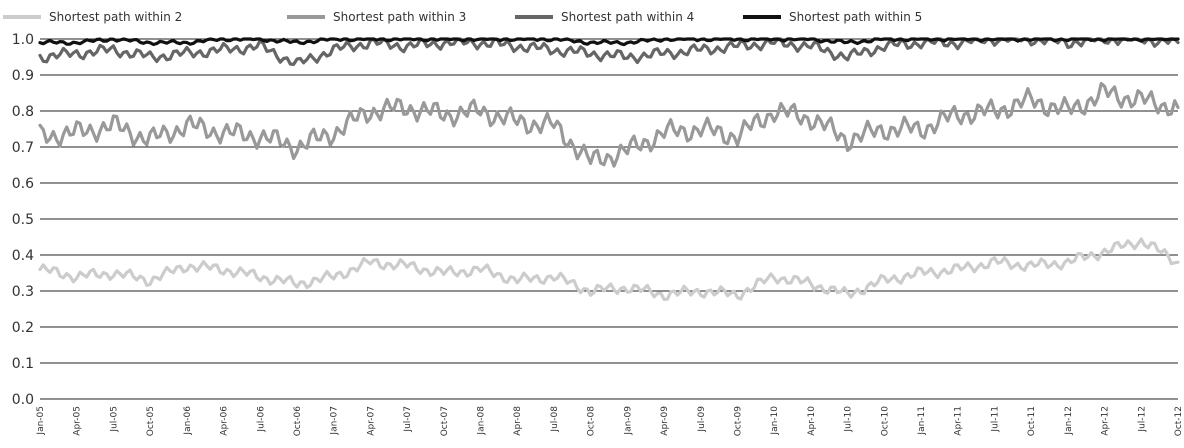 This screenshot has height=448, width=1184. Describe the element at coordinates (399, 17) in the screenshot. I see `legend-label: Shortest path within 3` at that location.